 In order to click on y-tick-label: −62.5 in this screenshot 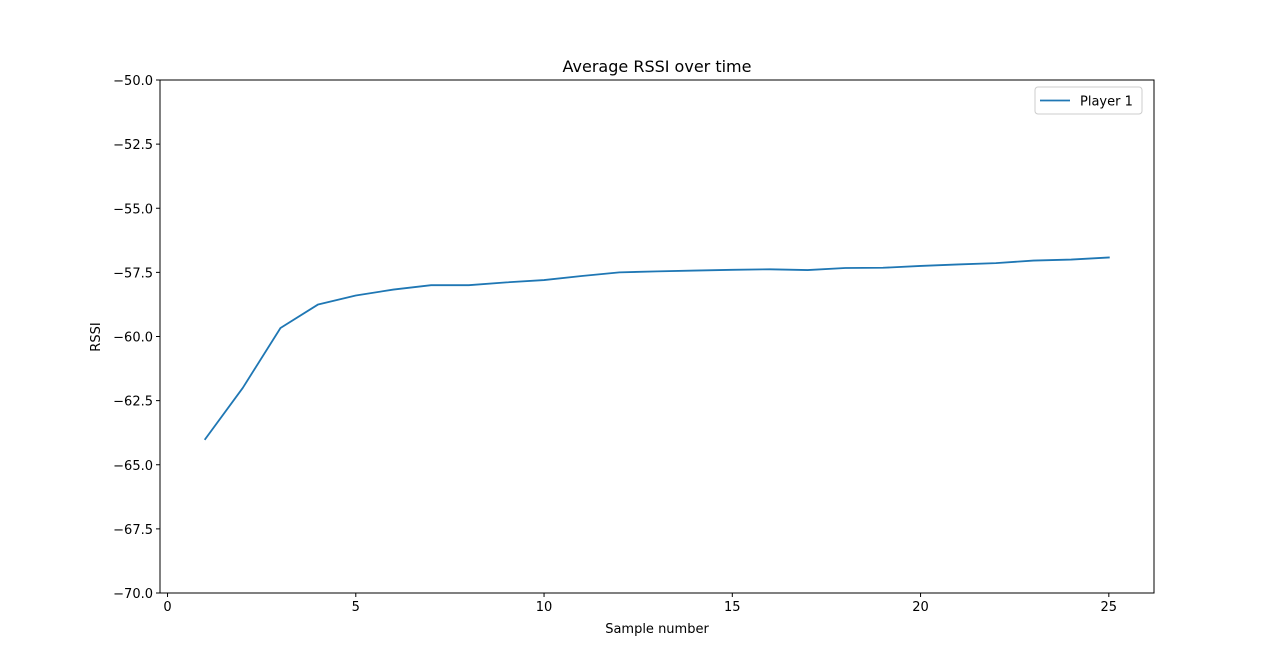, I will do `click(133, 402)`.